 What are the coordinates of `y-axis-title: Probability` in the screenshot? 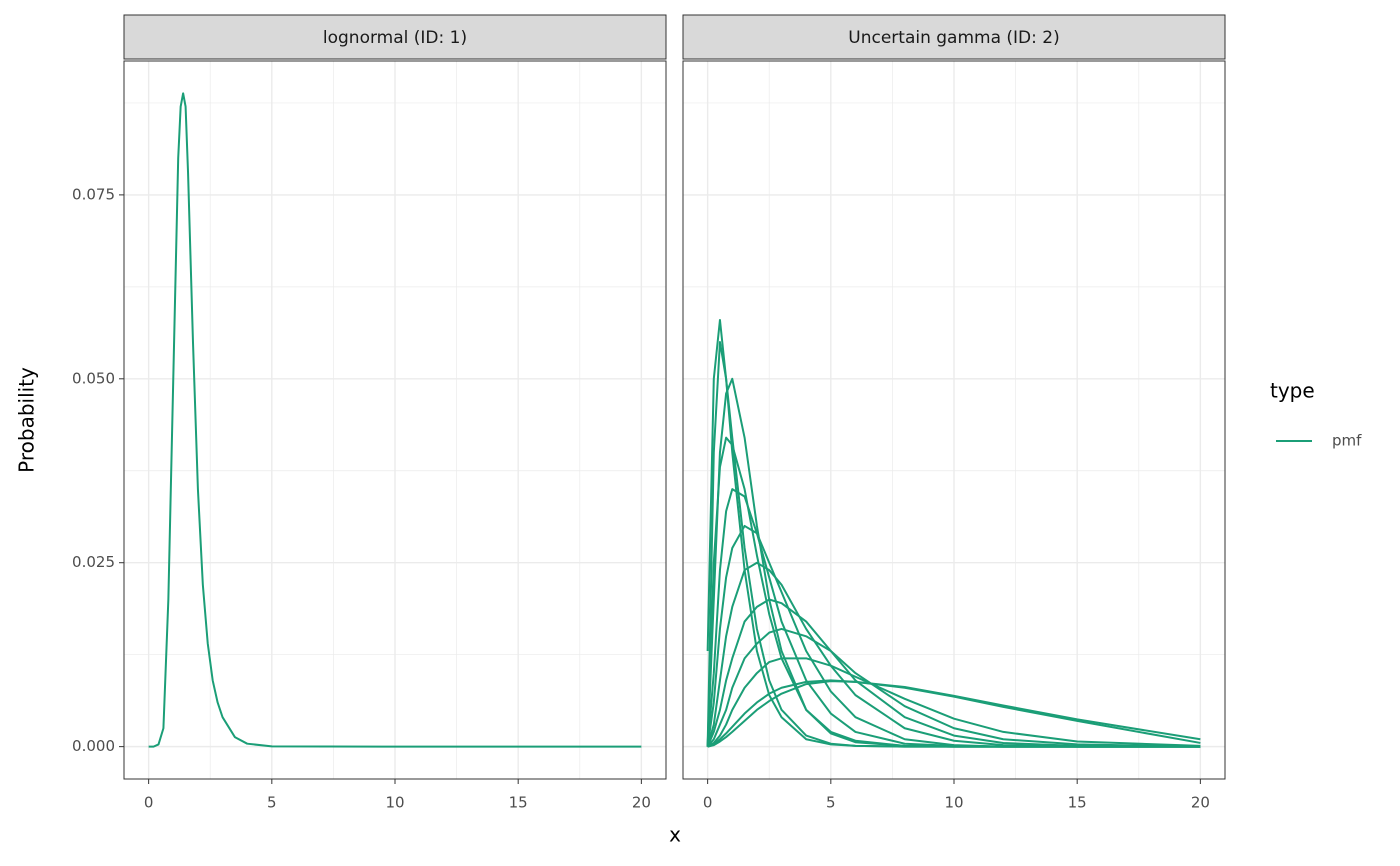 It's located at (27, 420).